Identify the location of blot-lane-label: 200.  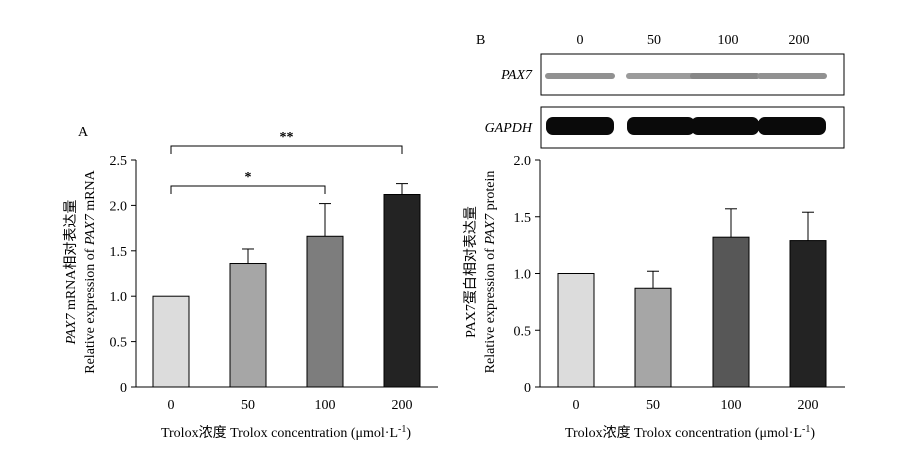
(799, 40).